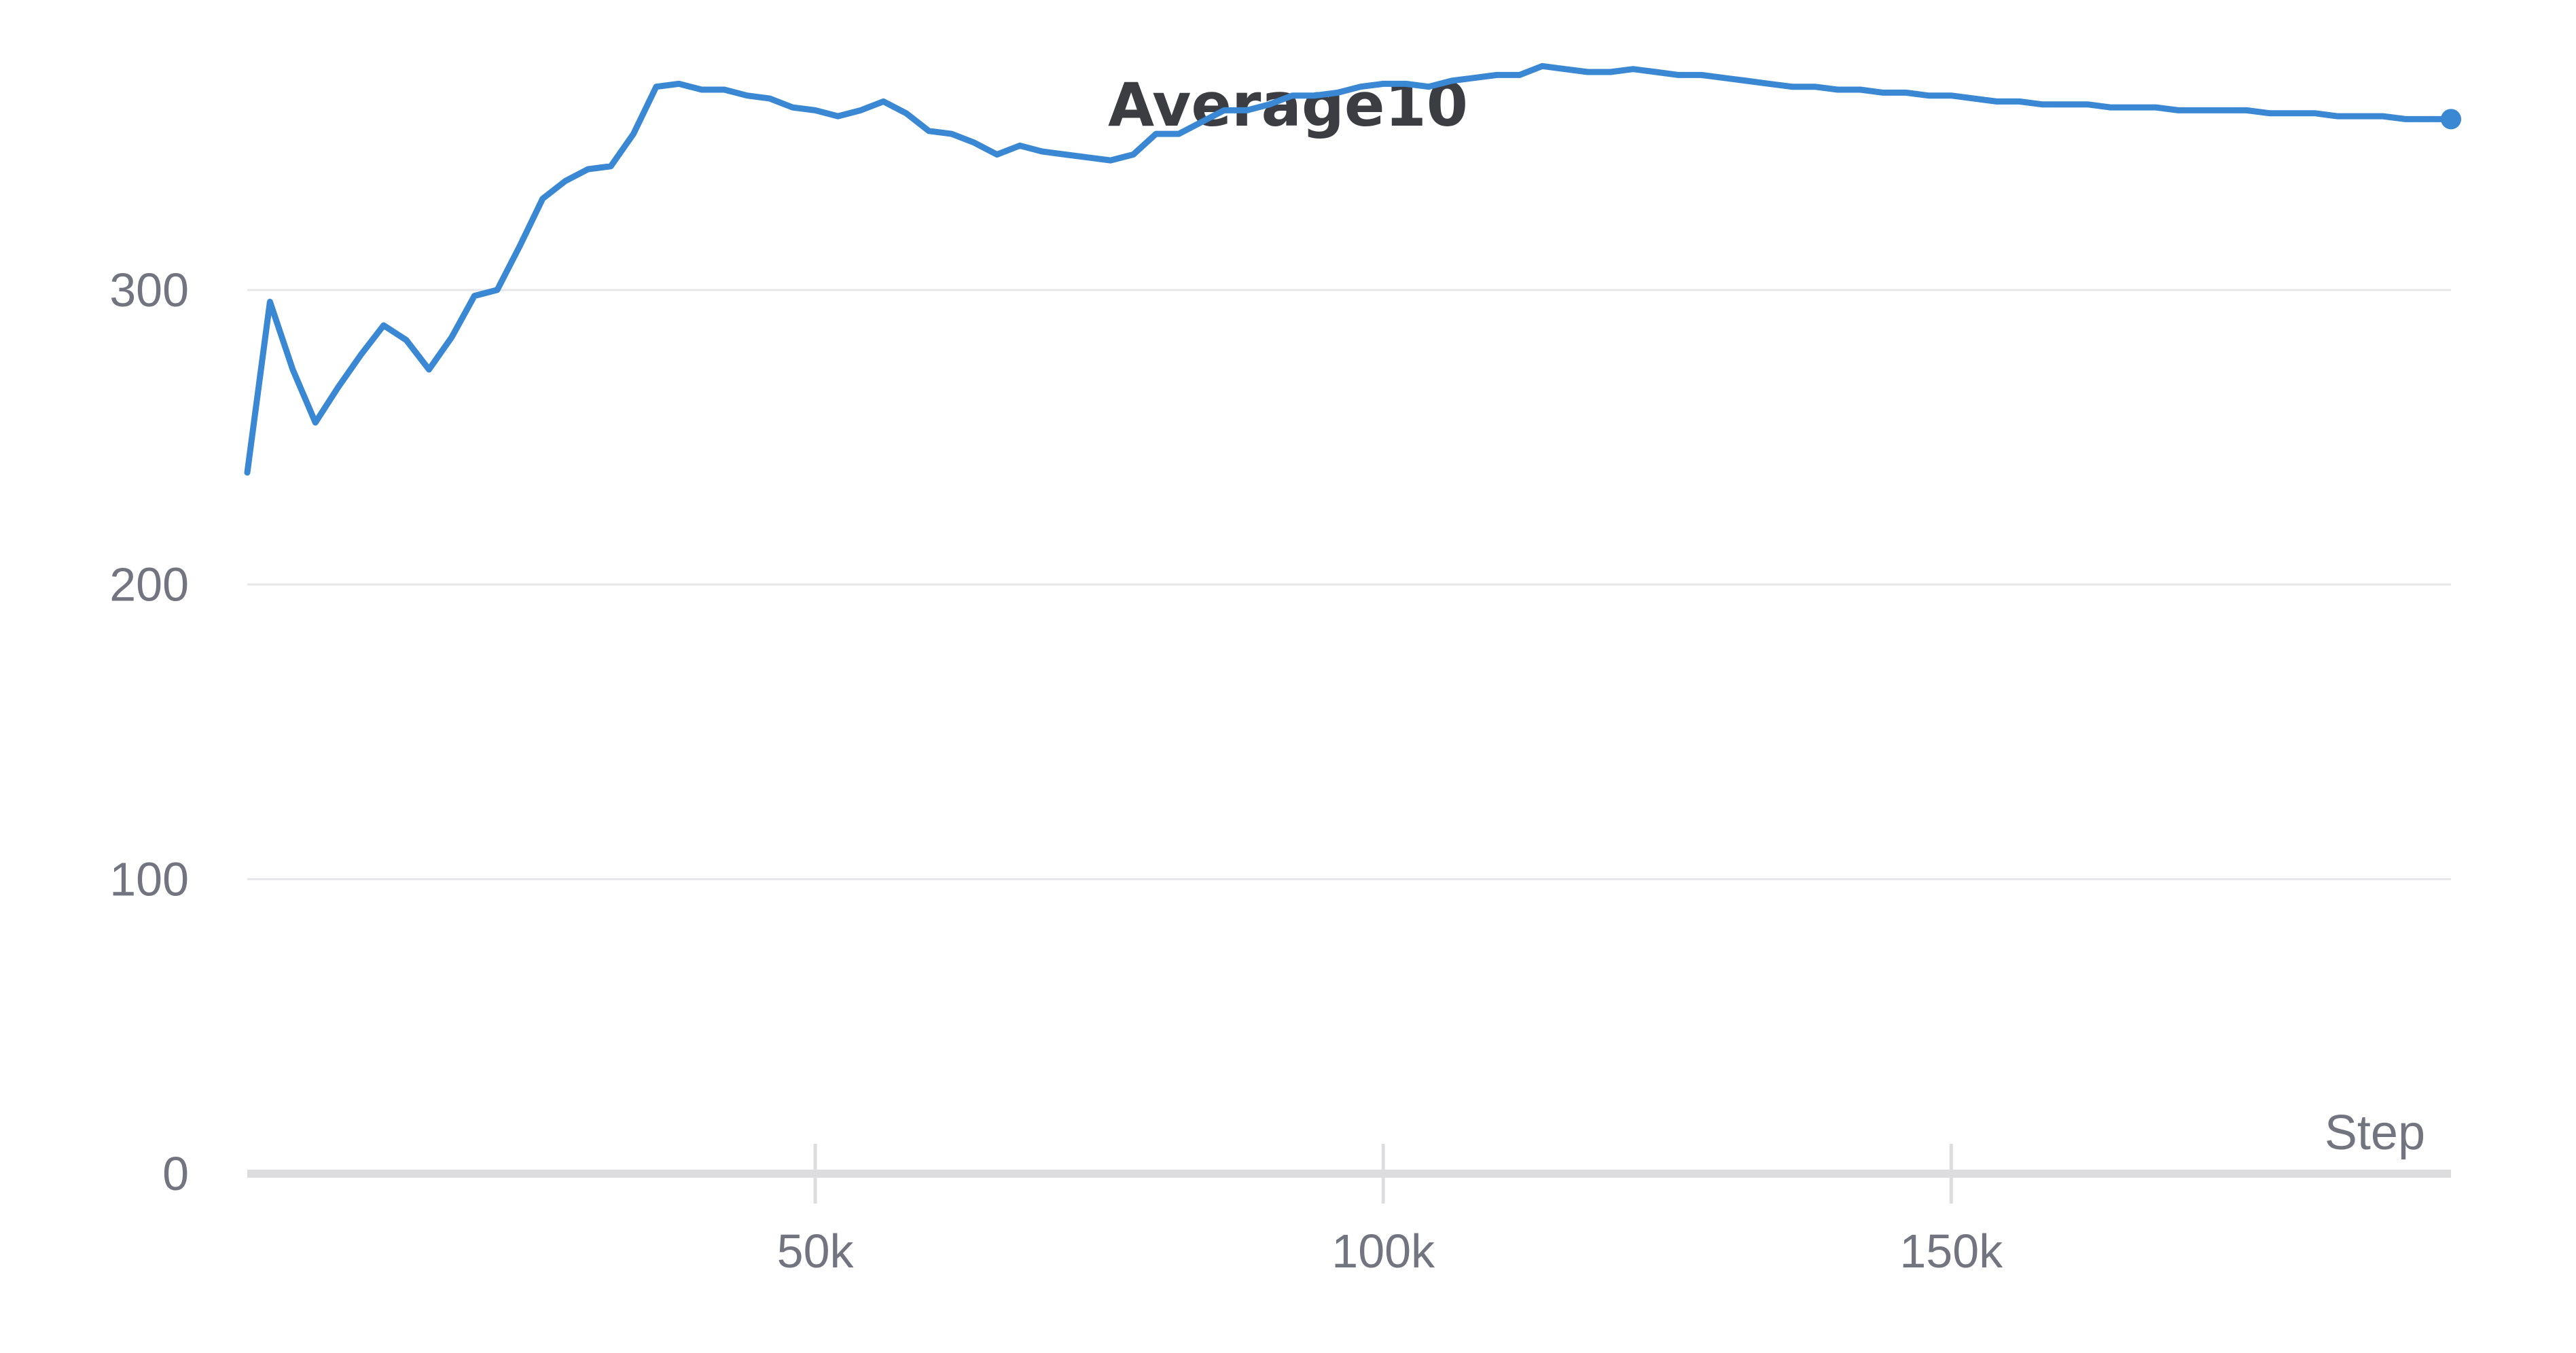 The height and width of the screenshot is (1353, 2576). What do you see at coordinates (149, 584) in the screenshot?
I see `y-tick-label: 200` at bounding box center [149, 584].